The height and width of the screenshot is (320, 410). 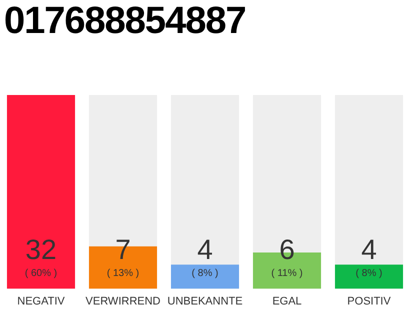 What do you see at coordinates (123, 301) in the screenshot?
I see `x-tick-label: VERWIRREND` at bounding box center [123, 301].